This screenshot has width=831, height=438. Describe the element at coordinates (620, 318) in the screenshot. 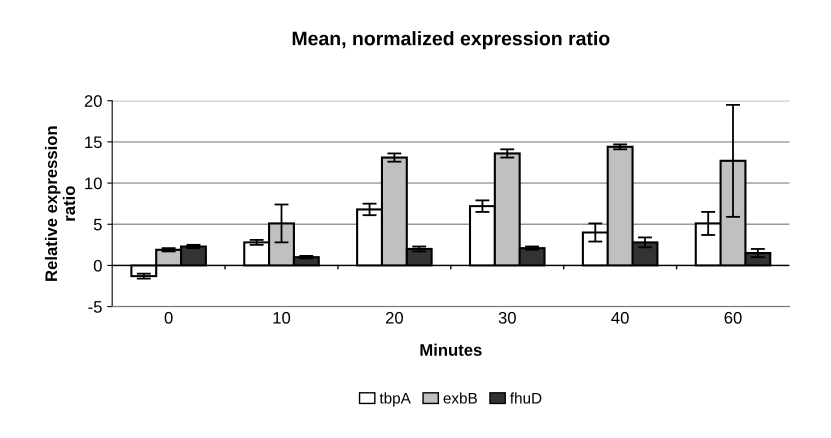

I see `x-tick-label: 40` at that location.